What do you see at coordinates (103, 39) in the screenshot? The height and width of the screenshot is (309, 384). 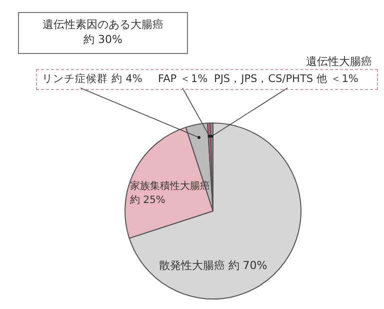 I see `text: 約 30%` at bounding box center [103, 39].